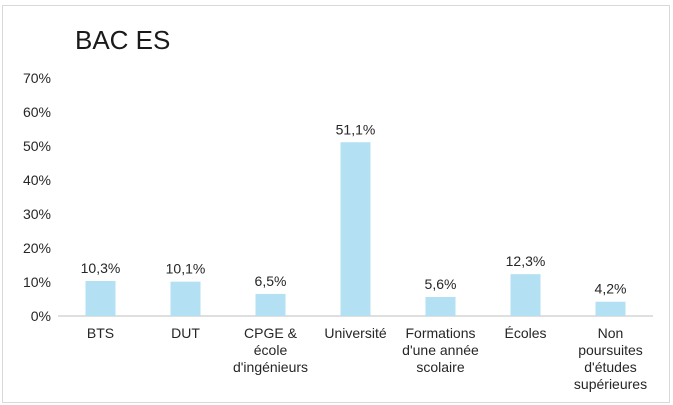 The width and height of the screenshot is (673, 405). I want to click on x-tick-label: Formations d'une année scolaire, so click(440, 350).